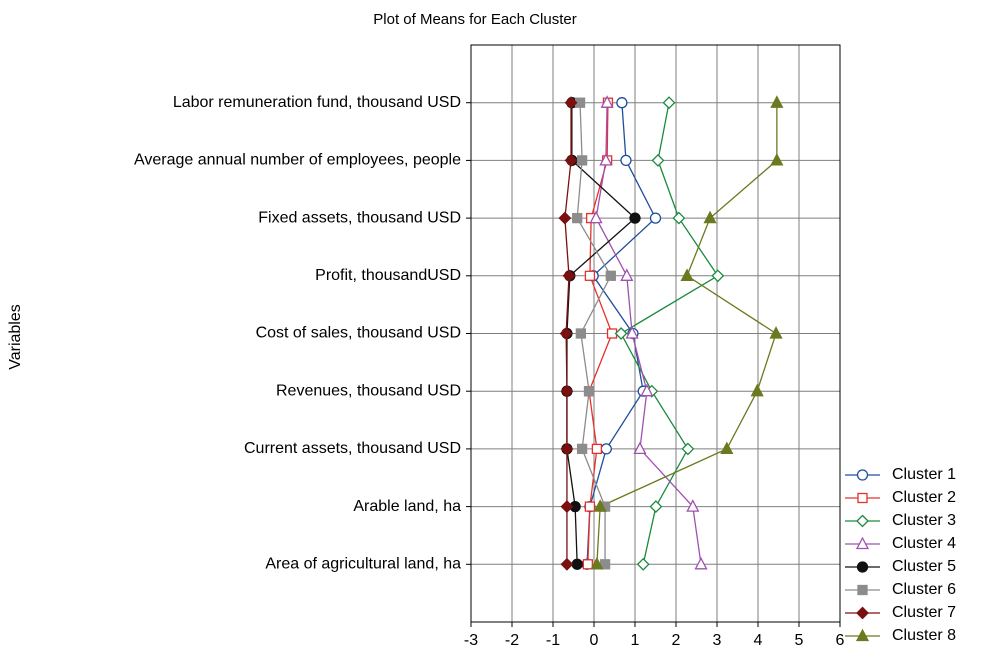 This screenshot has height=650, width=981. I want to click on legend-label: Cluster 7, so click(924, 612).